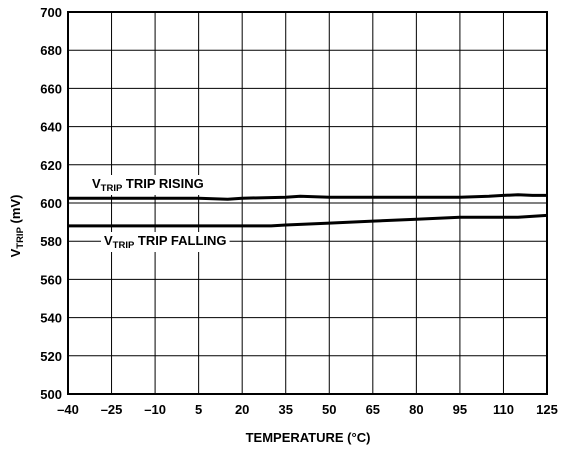  What do you see at coordinates (503, 409) in the screenshot?
I see `x-tick-label: 110` at bounding box center [503, 409].